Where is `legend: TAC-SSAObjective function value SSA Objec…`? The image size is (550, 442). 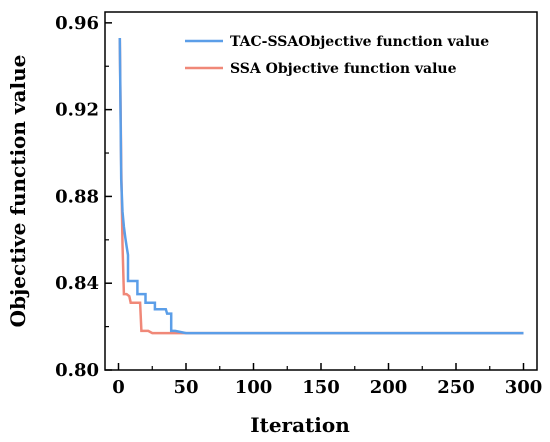
legend: TAC-SSAObjective function value SSA Objec… is located at coordinates (337, 55).